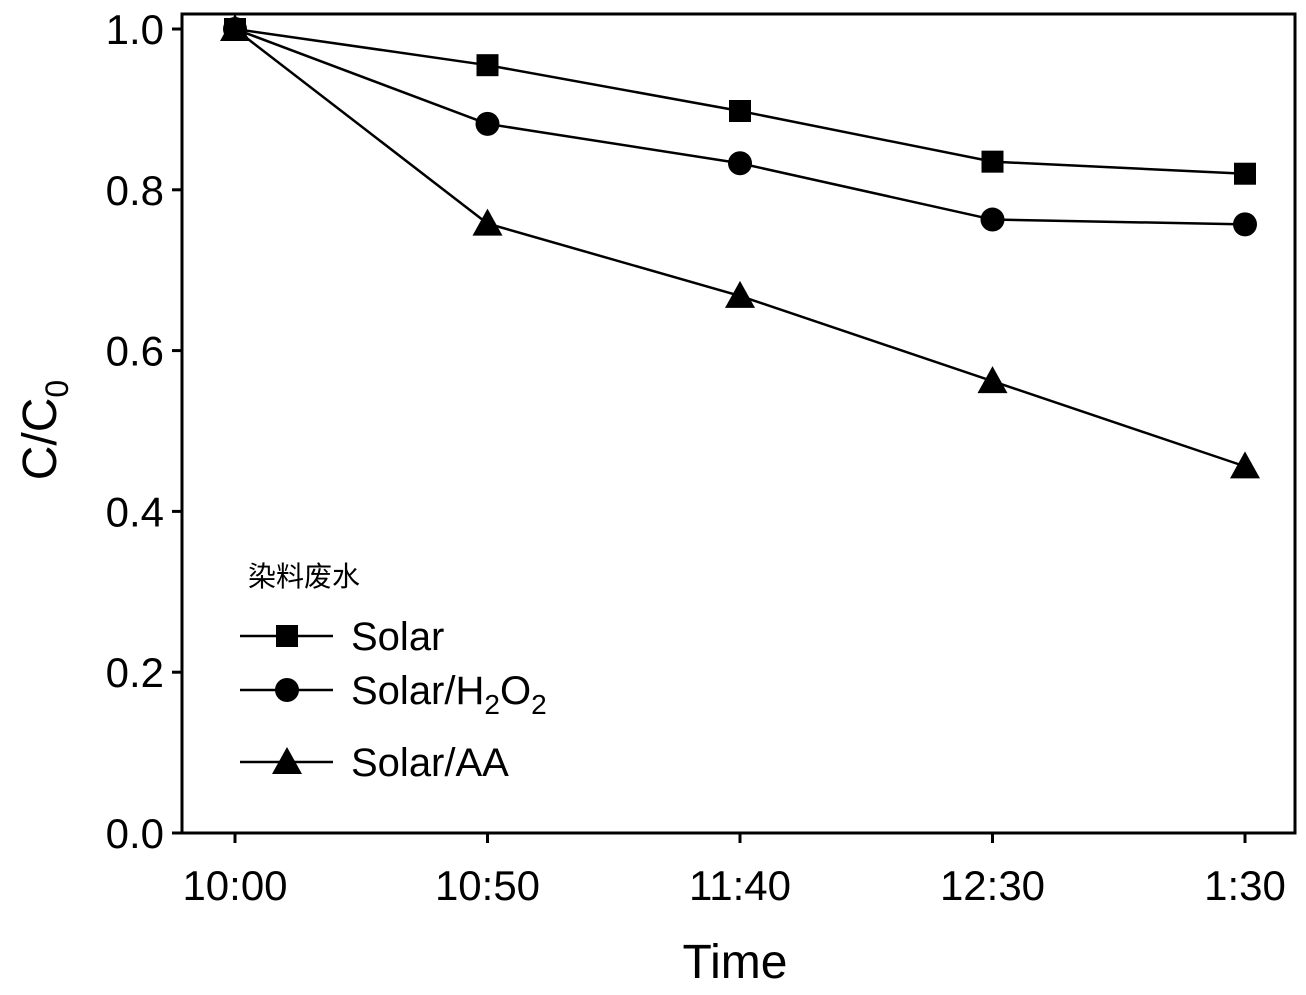  I want to click on y-tick-label: 0.8, so click(135, 190).